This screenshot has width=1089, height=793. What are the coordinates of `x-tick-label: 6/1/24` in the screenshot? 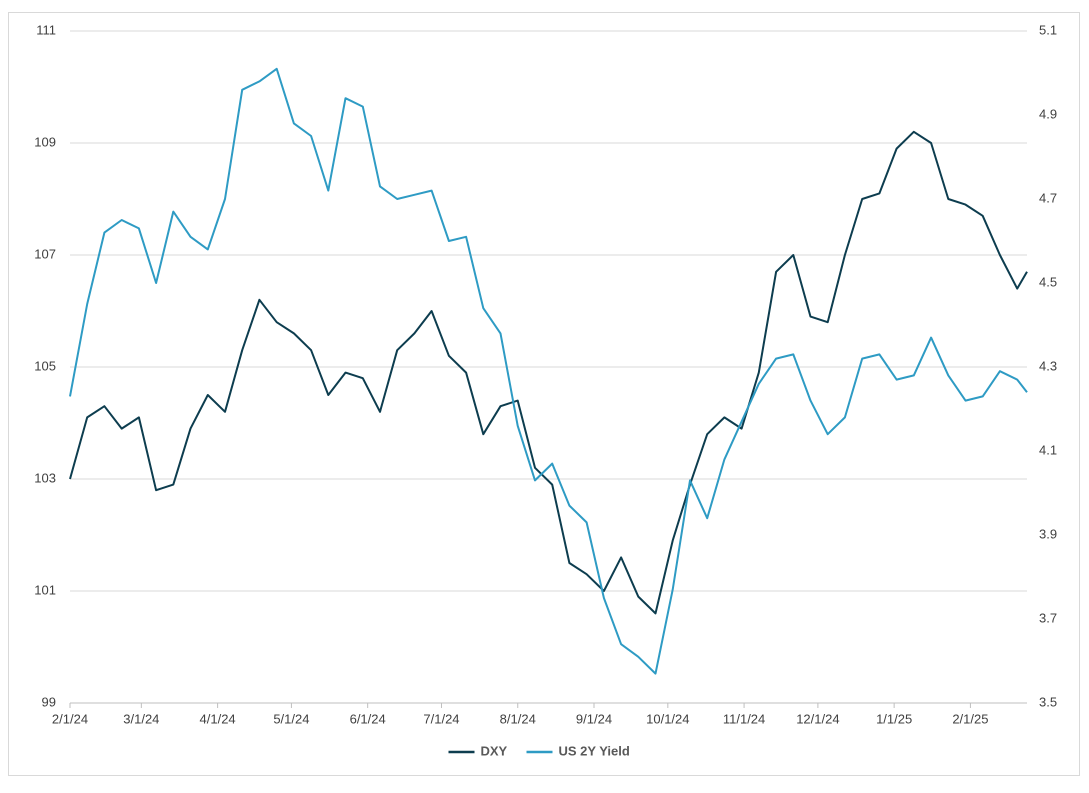 It's located at (368, 718).